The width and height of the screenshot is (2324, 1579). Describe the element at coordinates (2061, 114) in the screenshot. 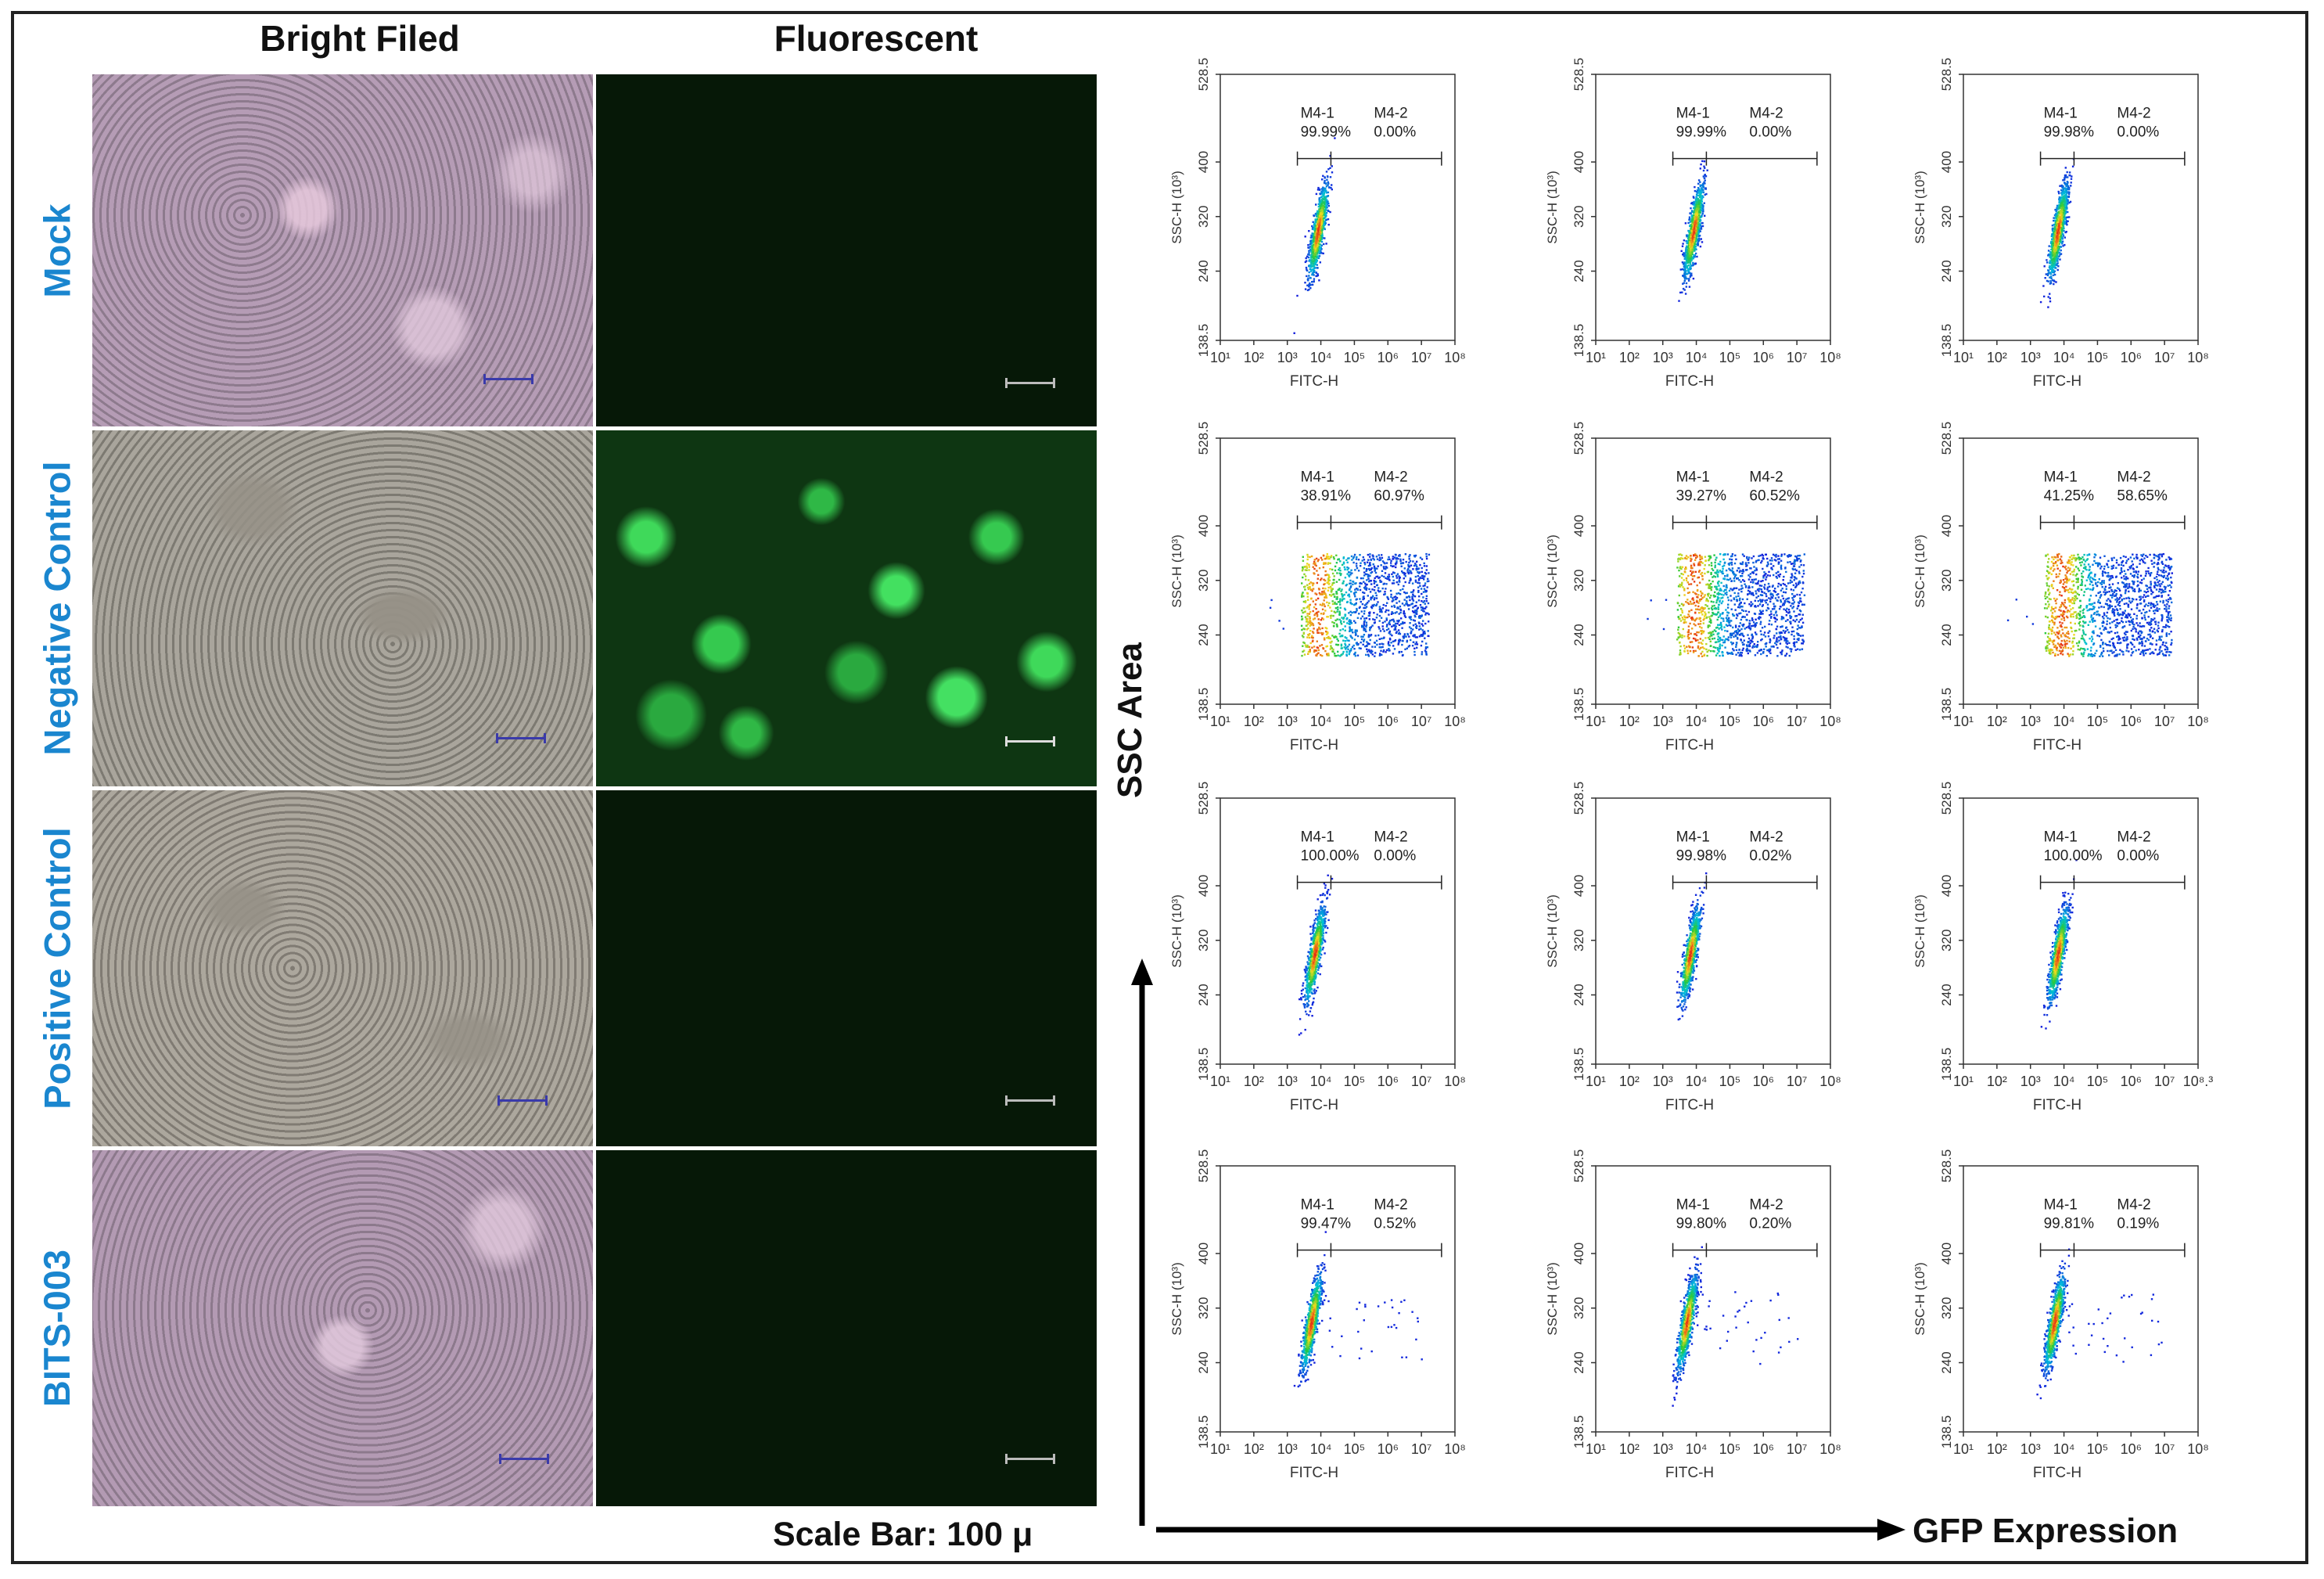

I see `gate1-name: M4-1` at that location.